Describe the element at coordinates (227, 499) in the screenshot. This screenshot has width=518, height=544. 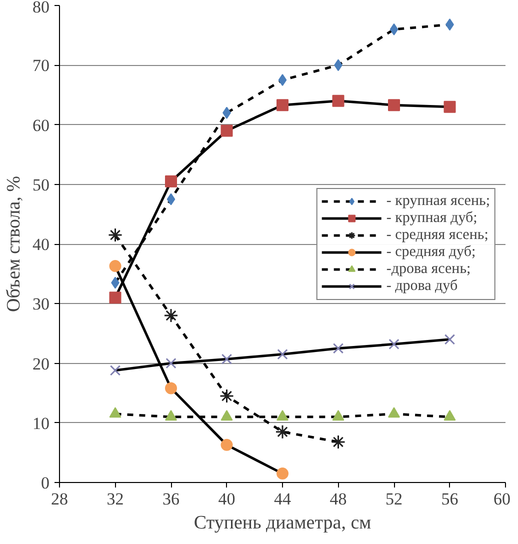
I see `x-tick-label: 40` at that location.